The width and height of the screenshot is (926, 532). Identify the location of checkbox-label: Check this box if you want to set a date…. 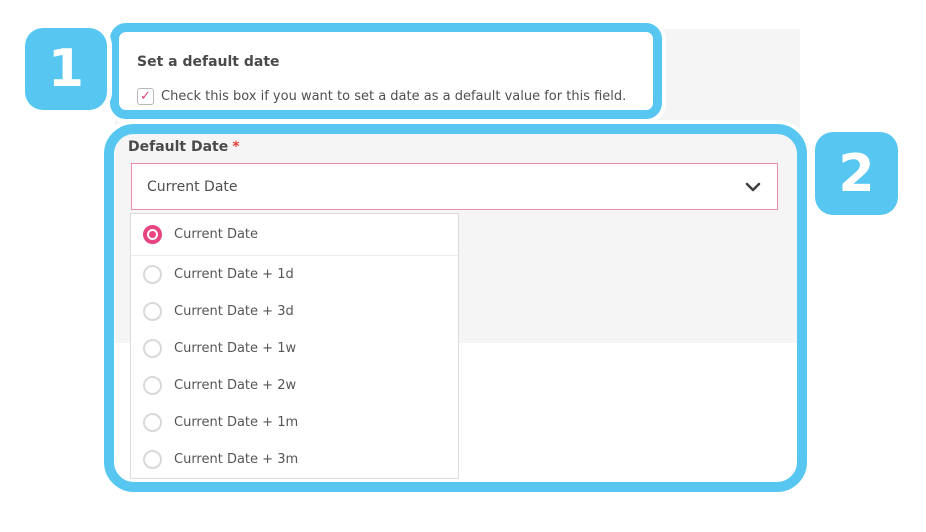
(394, 96).